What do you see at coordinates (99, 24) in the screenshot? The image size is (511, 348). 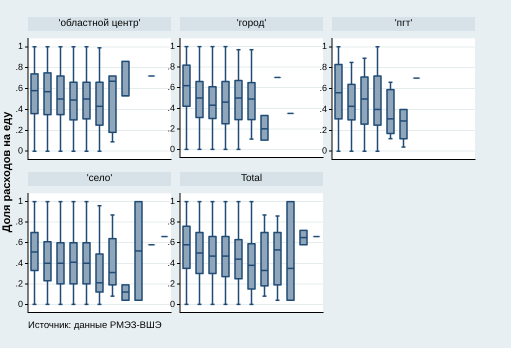 I see `chart-title: 'областной центр'` at bounding box center [99, 24].